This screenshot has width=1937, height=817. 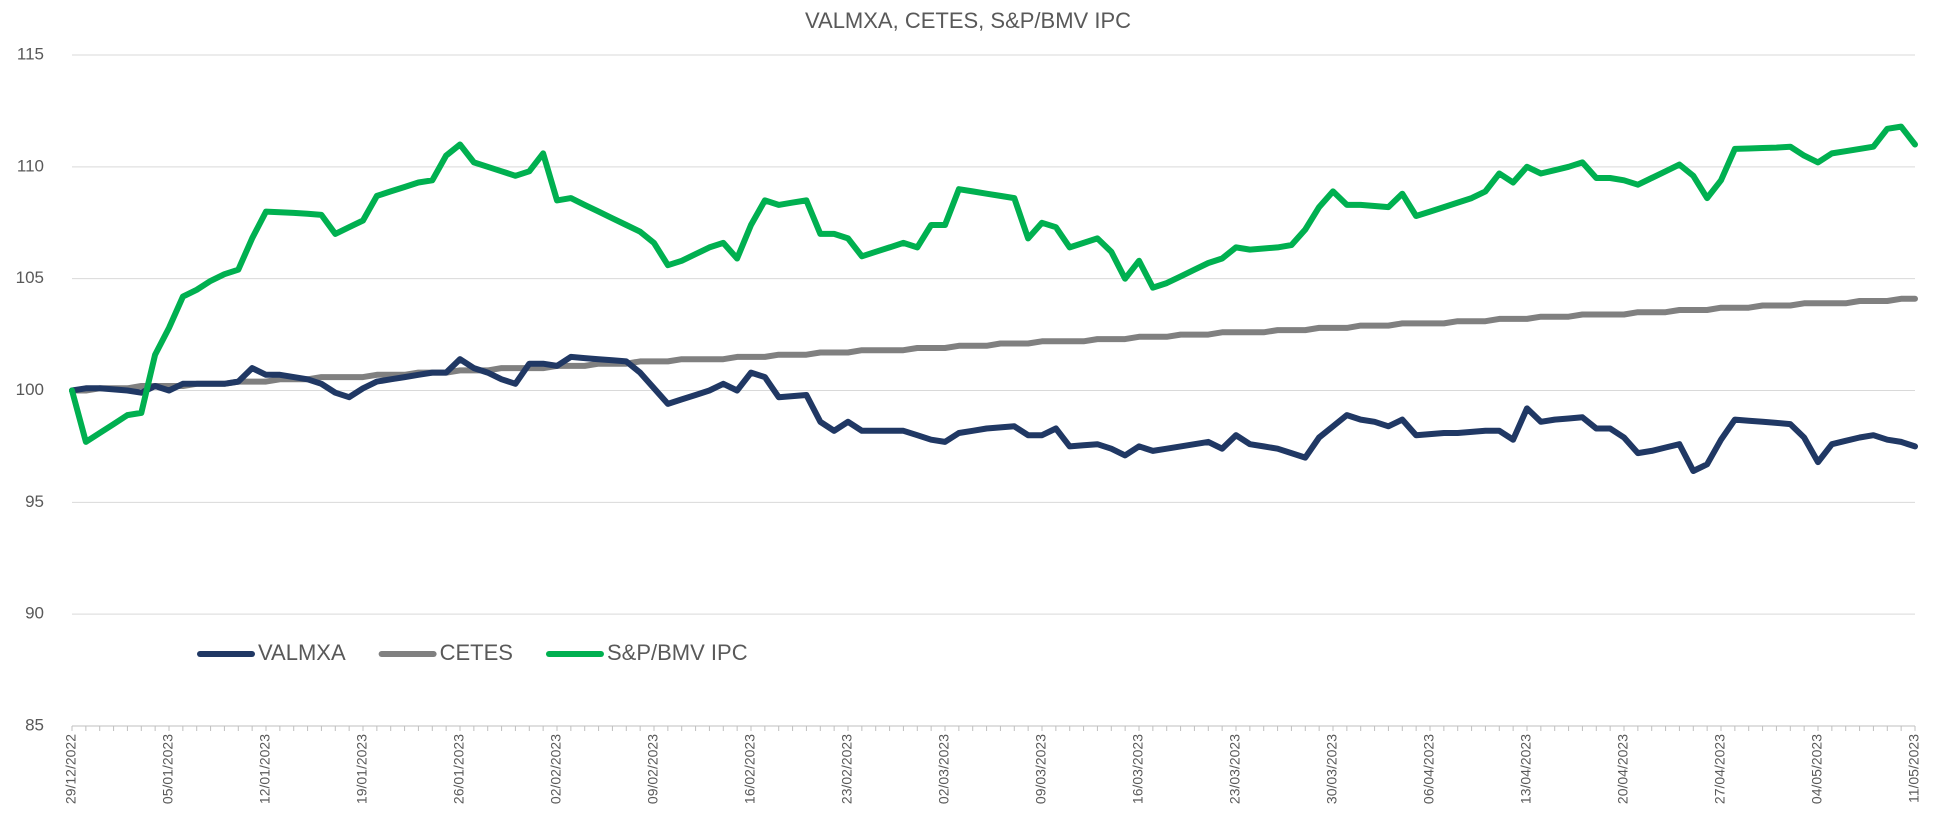 I want to click on chart-title: VALMXA, CETES, S&P/BMV IPC, so click(x=968, y=20).